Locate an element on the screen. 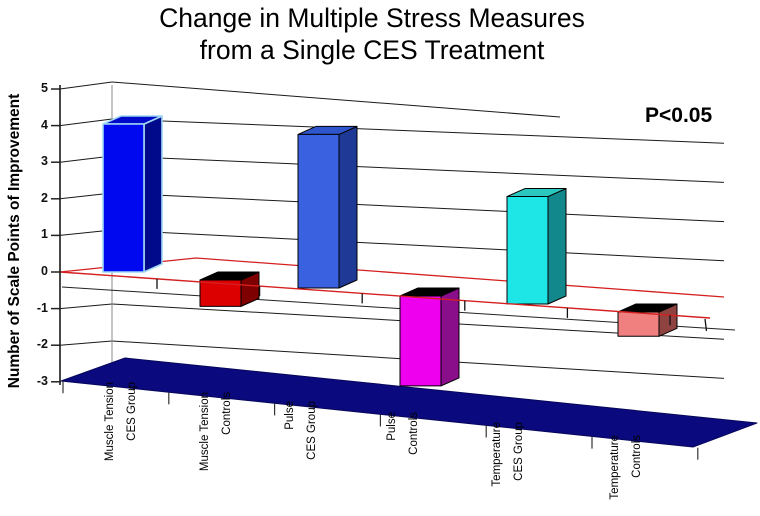  y-tick-label: 2 is located at coordinates (44, 197).